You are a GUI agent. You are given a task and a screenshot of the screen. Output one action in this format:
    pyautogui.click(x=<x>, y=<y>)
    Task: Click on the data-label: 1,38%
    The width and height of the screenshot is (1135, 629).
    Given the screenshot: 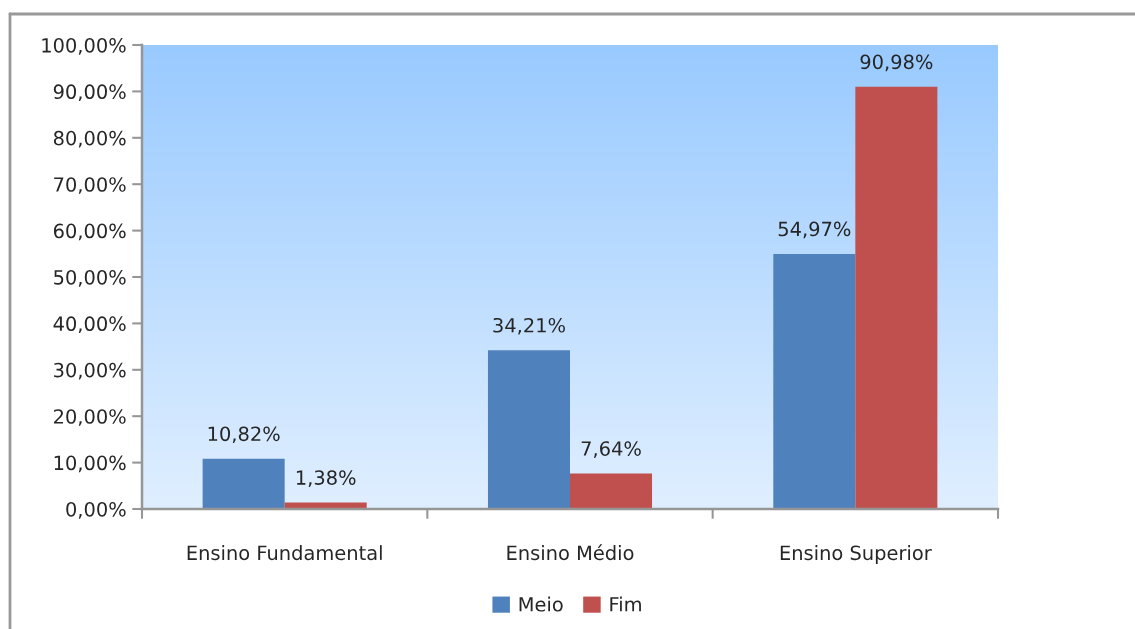 What is the action you would take?
    pyautogui.click(x=326, y=478)
    